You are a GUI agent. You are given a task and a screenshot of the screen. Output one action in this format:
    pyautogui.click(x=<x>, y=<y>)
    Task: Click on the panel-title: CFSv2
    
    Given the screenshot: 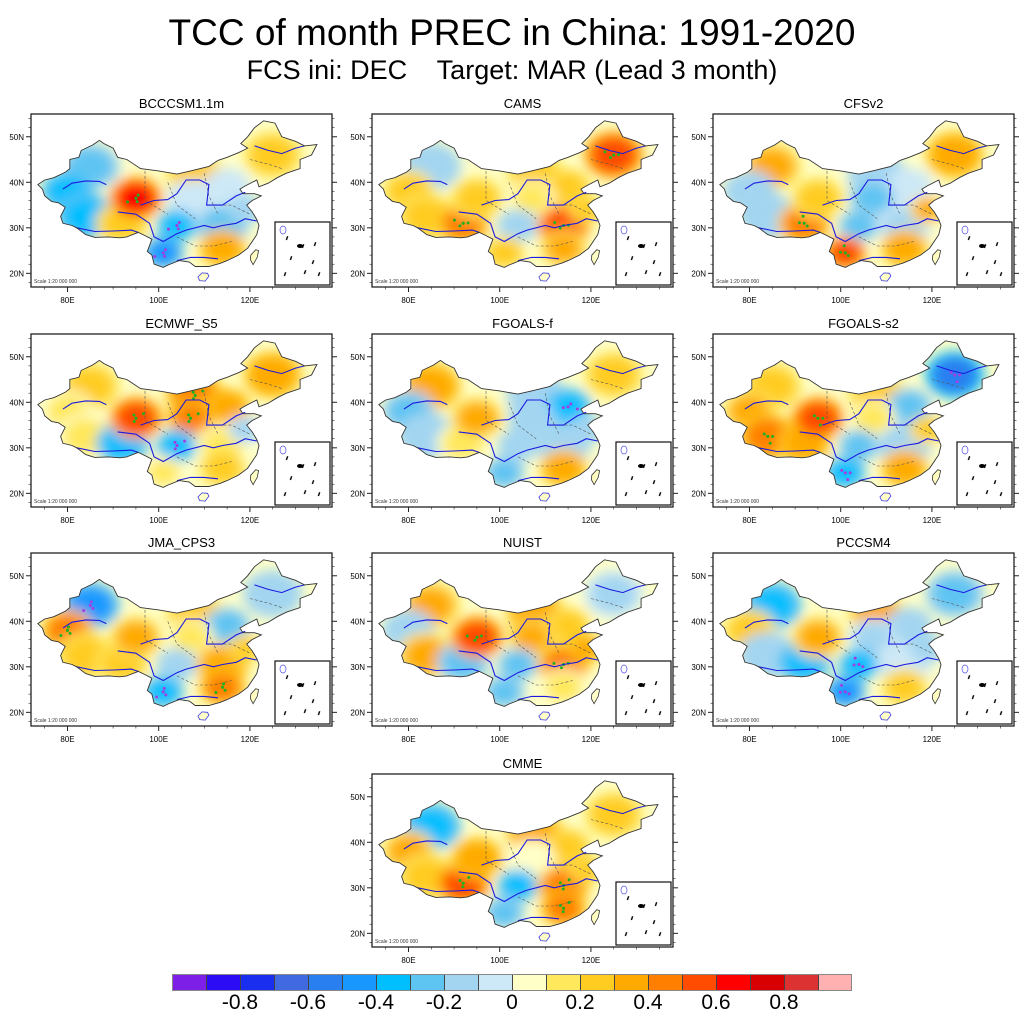 What is the action you would take?
    pyautogui.click(x=863, y=103)
    